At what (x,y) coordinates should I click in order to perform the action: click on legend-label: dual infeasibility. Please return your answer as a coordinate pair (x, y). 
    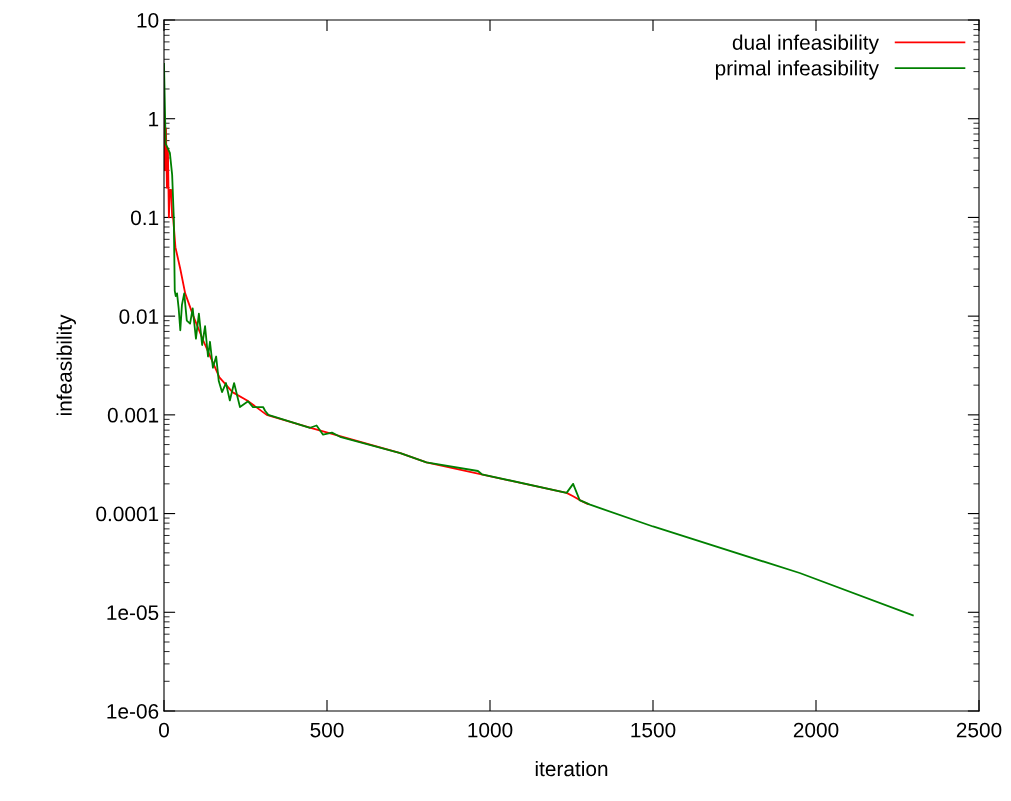
    Looking at the image, I should click on (805, 44).